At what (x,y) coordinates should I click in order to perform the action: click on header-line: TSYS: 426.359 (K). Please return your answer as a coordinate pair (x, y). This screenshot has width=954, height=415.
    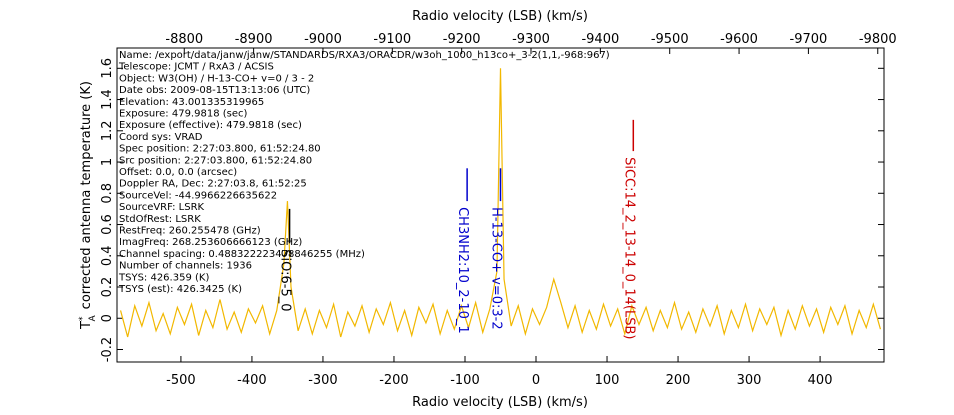
    Looking at the image, I should click on (163, 277).